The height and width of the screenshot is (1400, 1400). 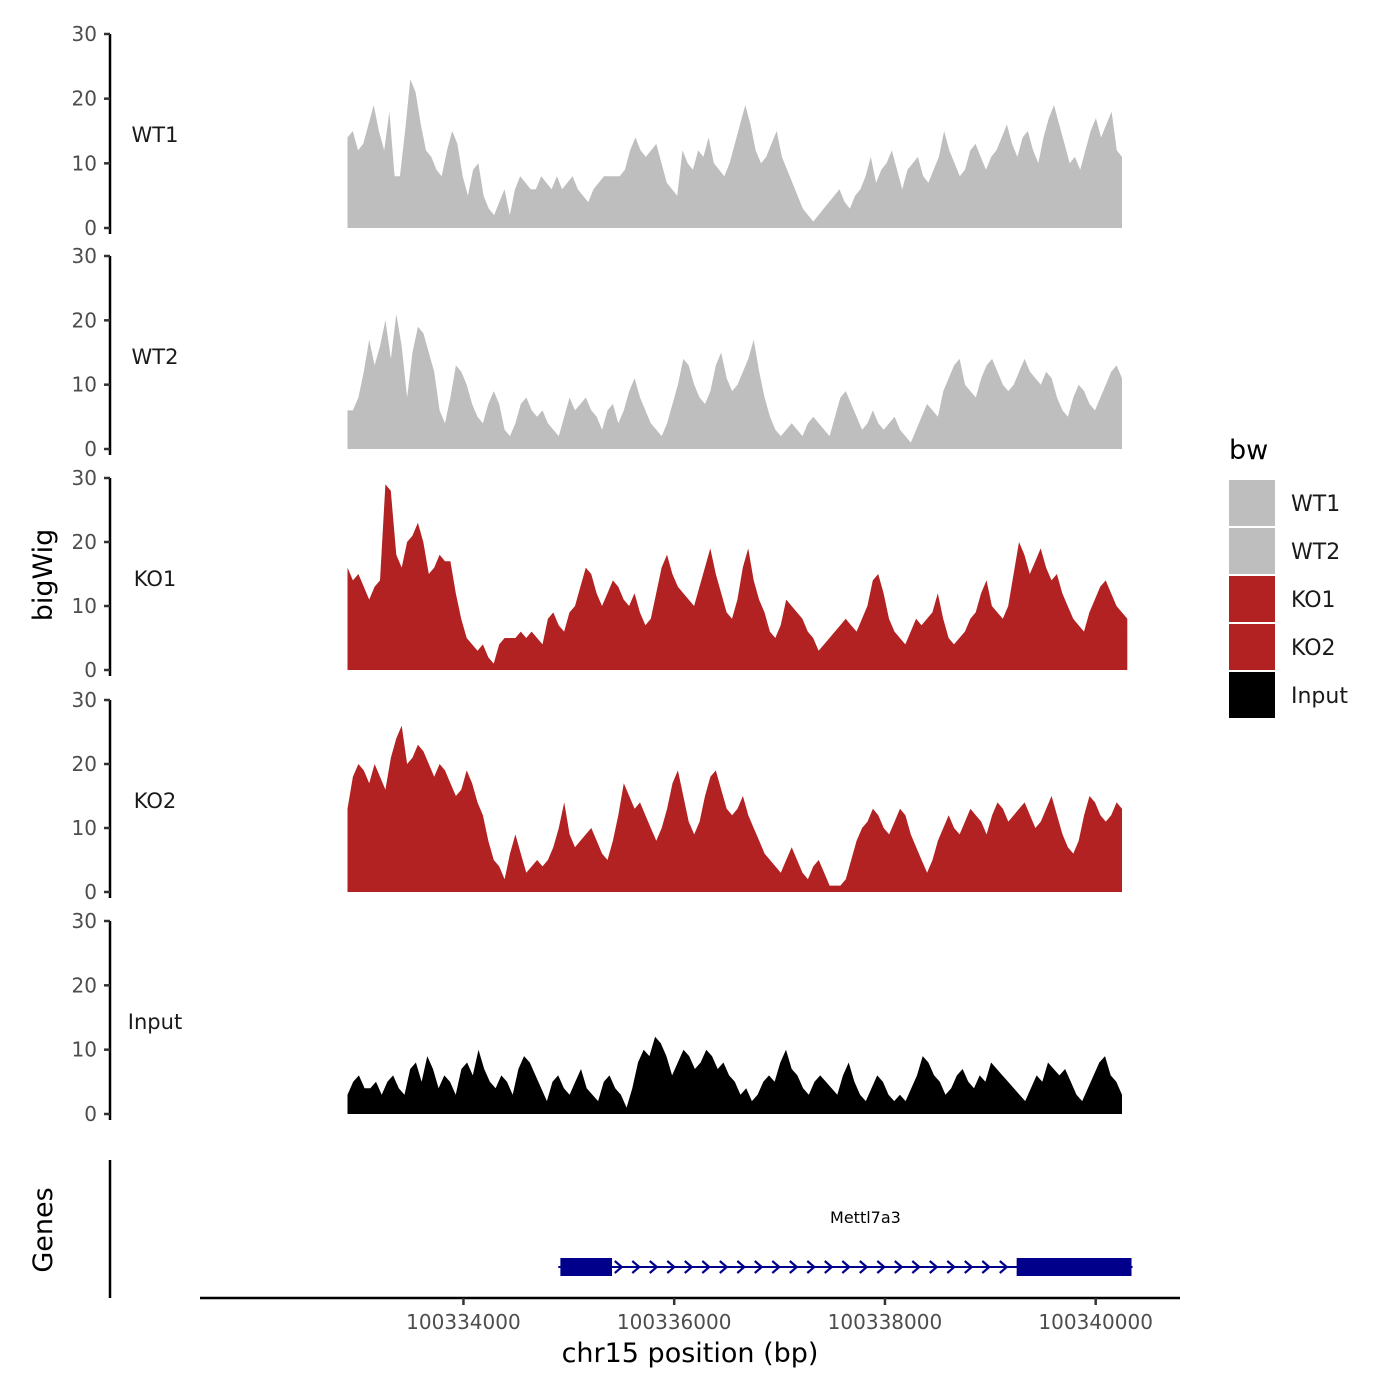 I want to click on area-wt1, so click(x=734, y=153).